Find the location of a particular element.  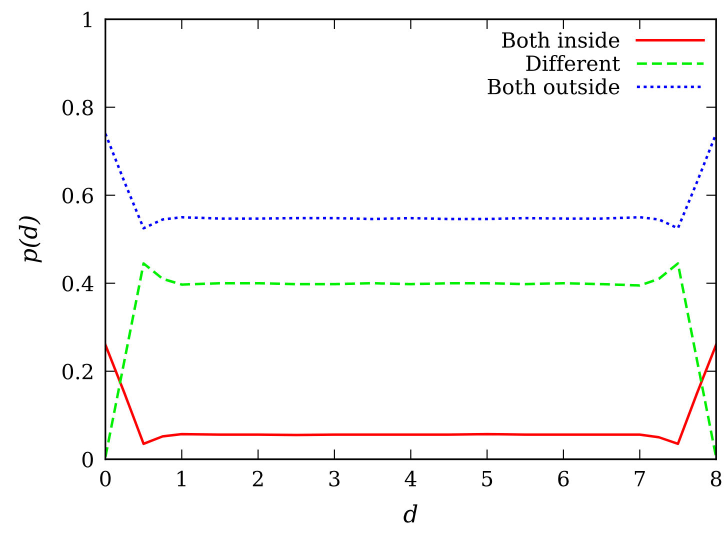

y-tick-label: 1 is located at coordinates (88, 20).